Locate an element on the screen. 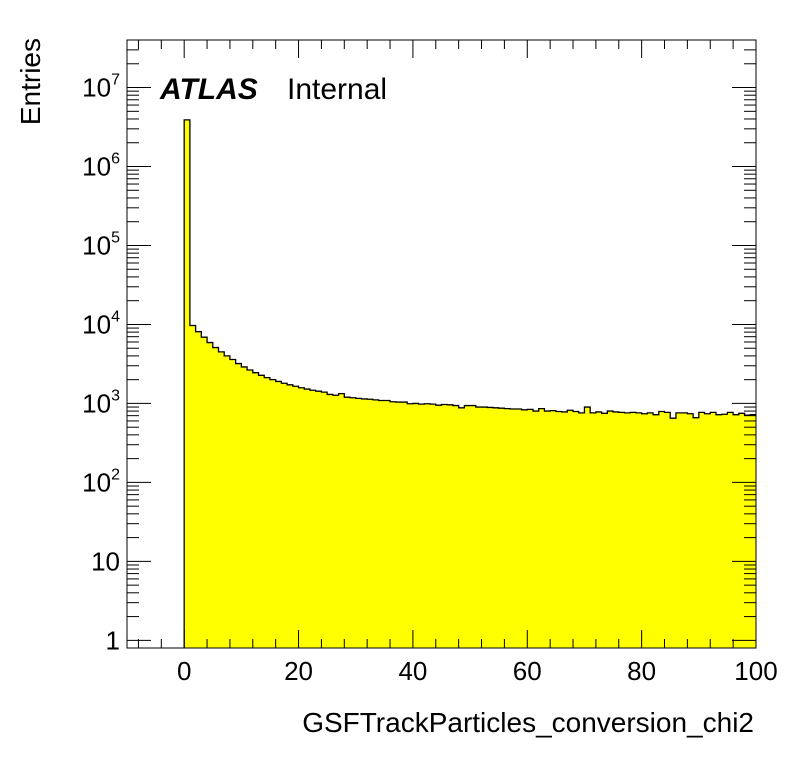 The height and width of the screenshot is (772, 796). y-axis-title: Entries is located at coordinates (30, 81).